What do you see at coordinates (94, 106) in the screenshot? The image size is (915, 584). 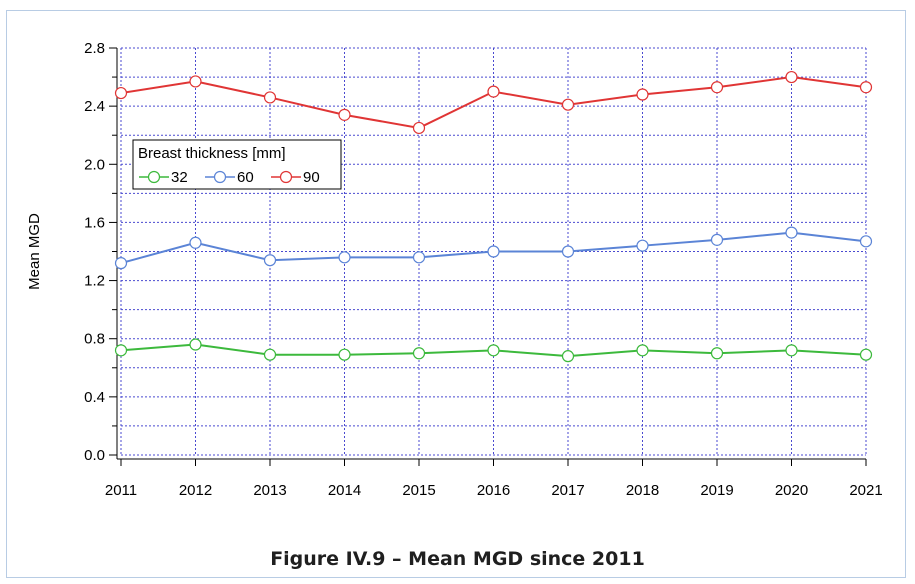 I see `y-tick-label: 2.4` at bounding box center [94, 106].